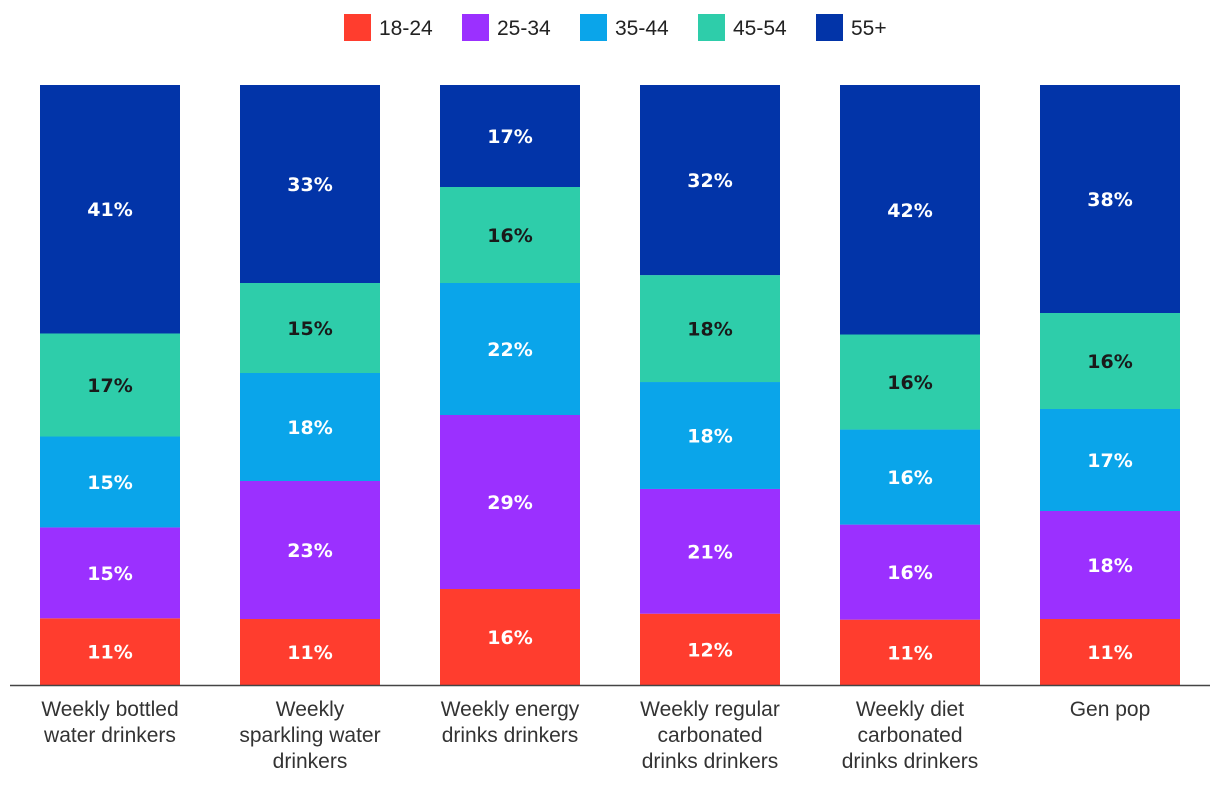 Image resolution: width=1220 pixels, height=790 pixels. I want to click on legend-label: 25-34, so click(524, 28).